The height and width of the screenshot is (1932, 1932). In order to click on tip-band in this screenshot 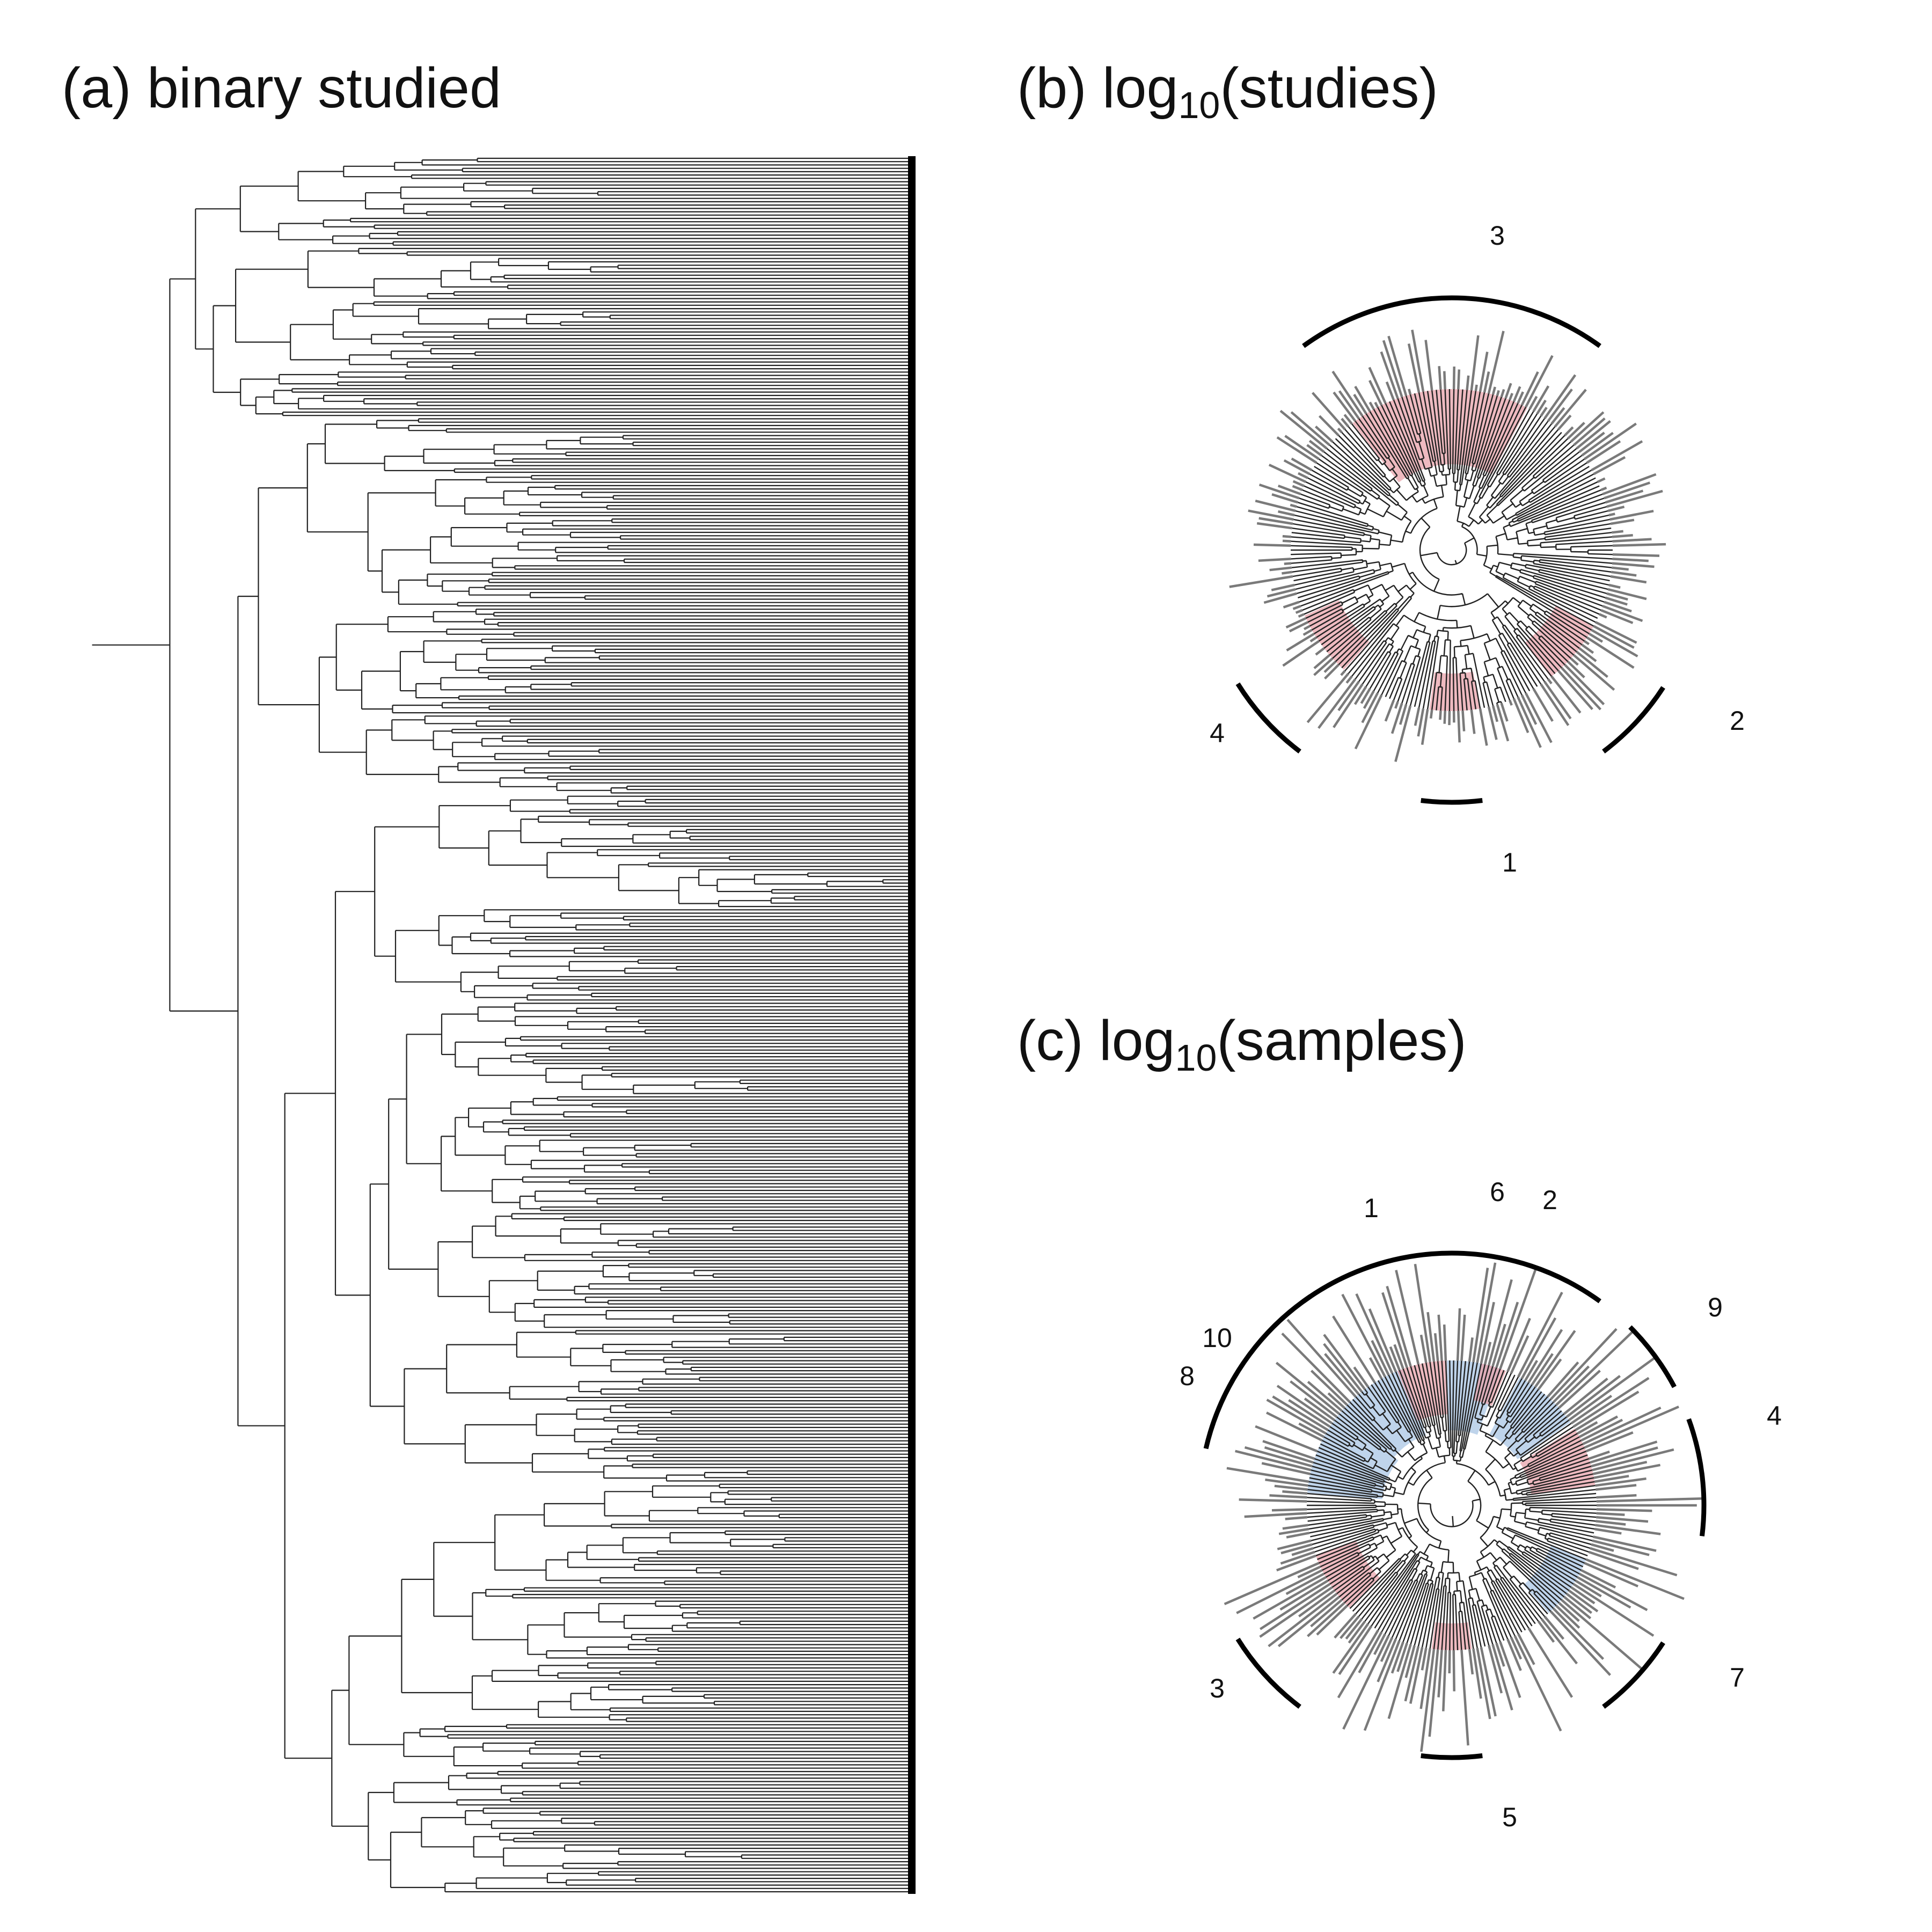, I will do `click(912, 1025)`.